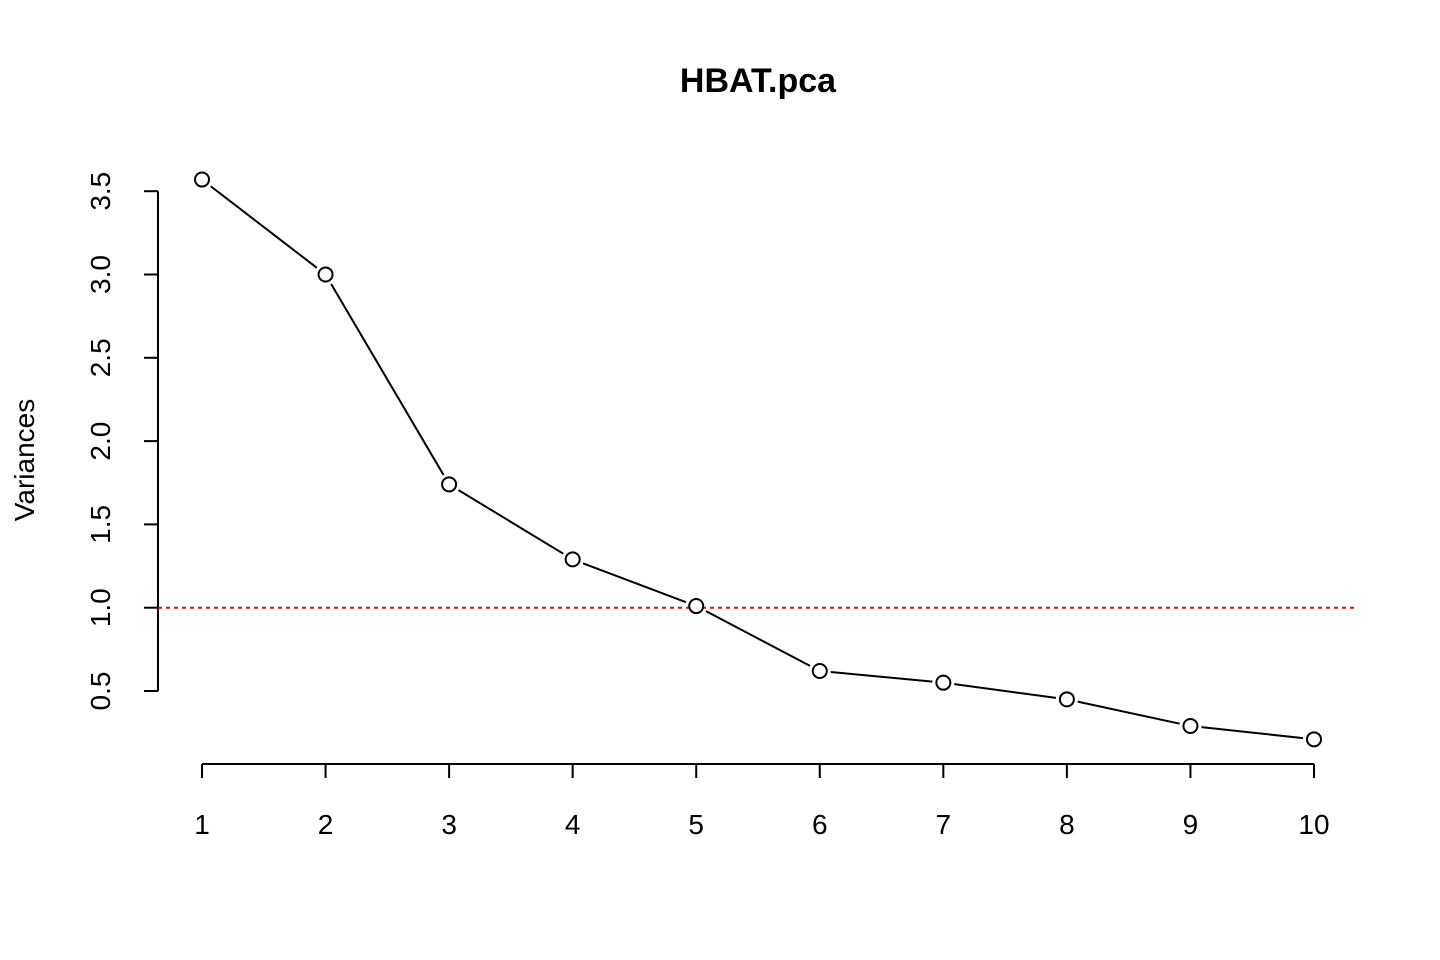  I want to click on y-axis: 0.5 1.0 1.5 2.0 2.5 3.0 3.5, so click(122, 441).